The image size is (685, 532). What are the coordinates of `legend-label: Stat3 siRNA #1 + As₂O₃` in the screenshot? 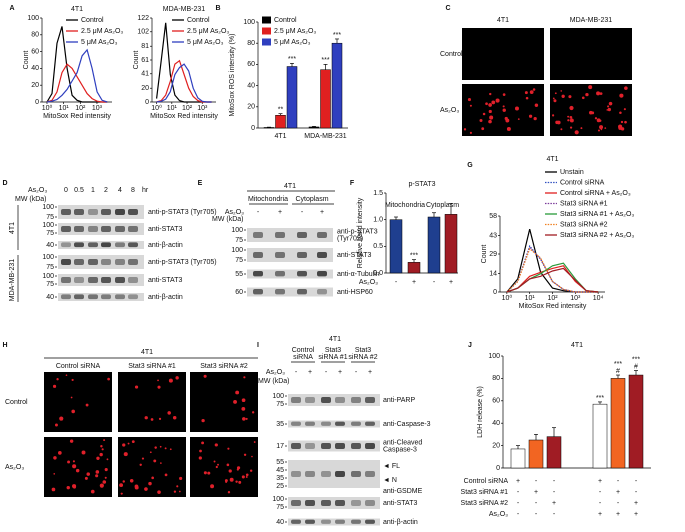 It's located at (597, 214).